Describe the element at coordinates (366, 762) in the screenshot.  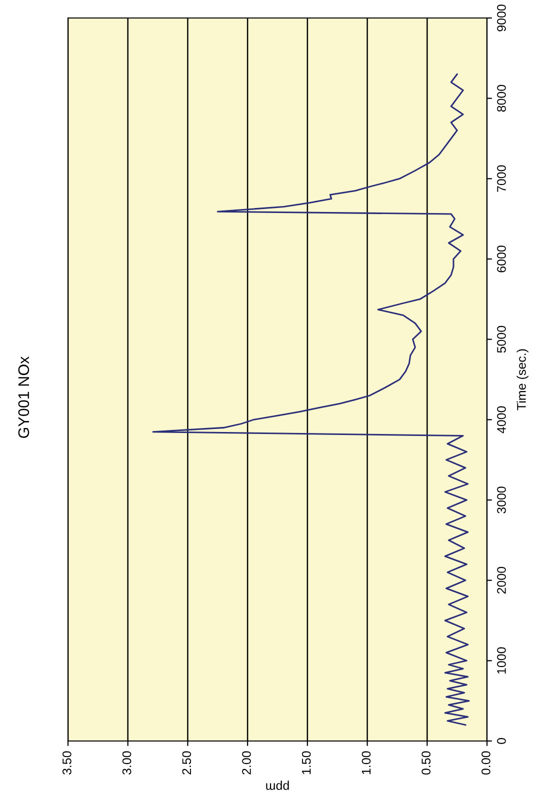
I see `x-tick-label: 1.00` at that location.